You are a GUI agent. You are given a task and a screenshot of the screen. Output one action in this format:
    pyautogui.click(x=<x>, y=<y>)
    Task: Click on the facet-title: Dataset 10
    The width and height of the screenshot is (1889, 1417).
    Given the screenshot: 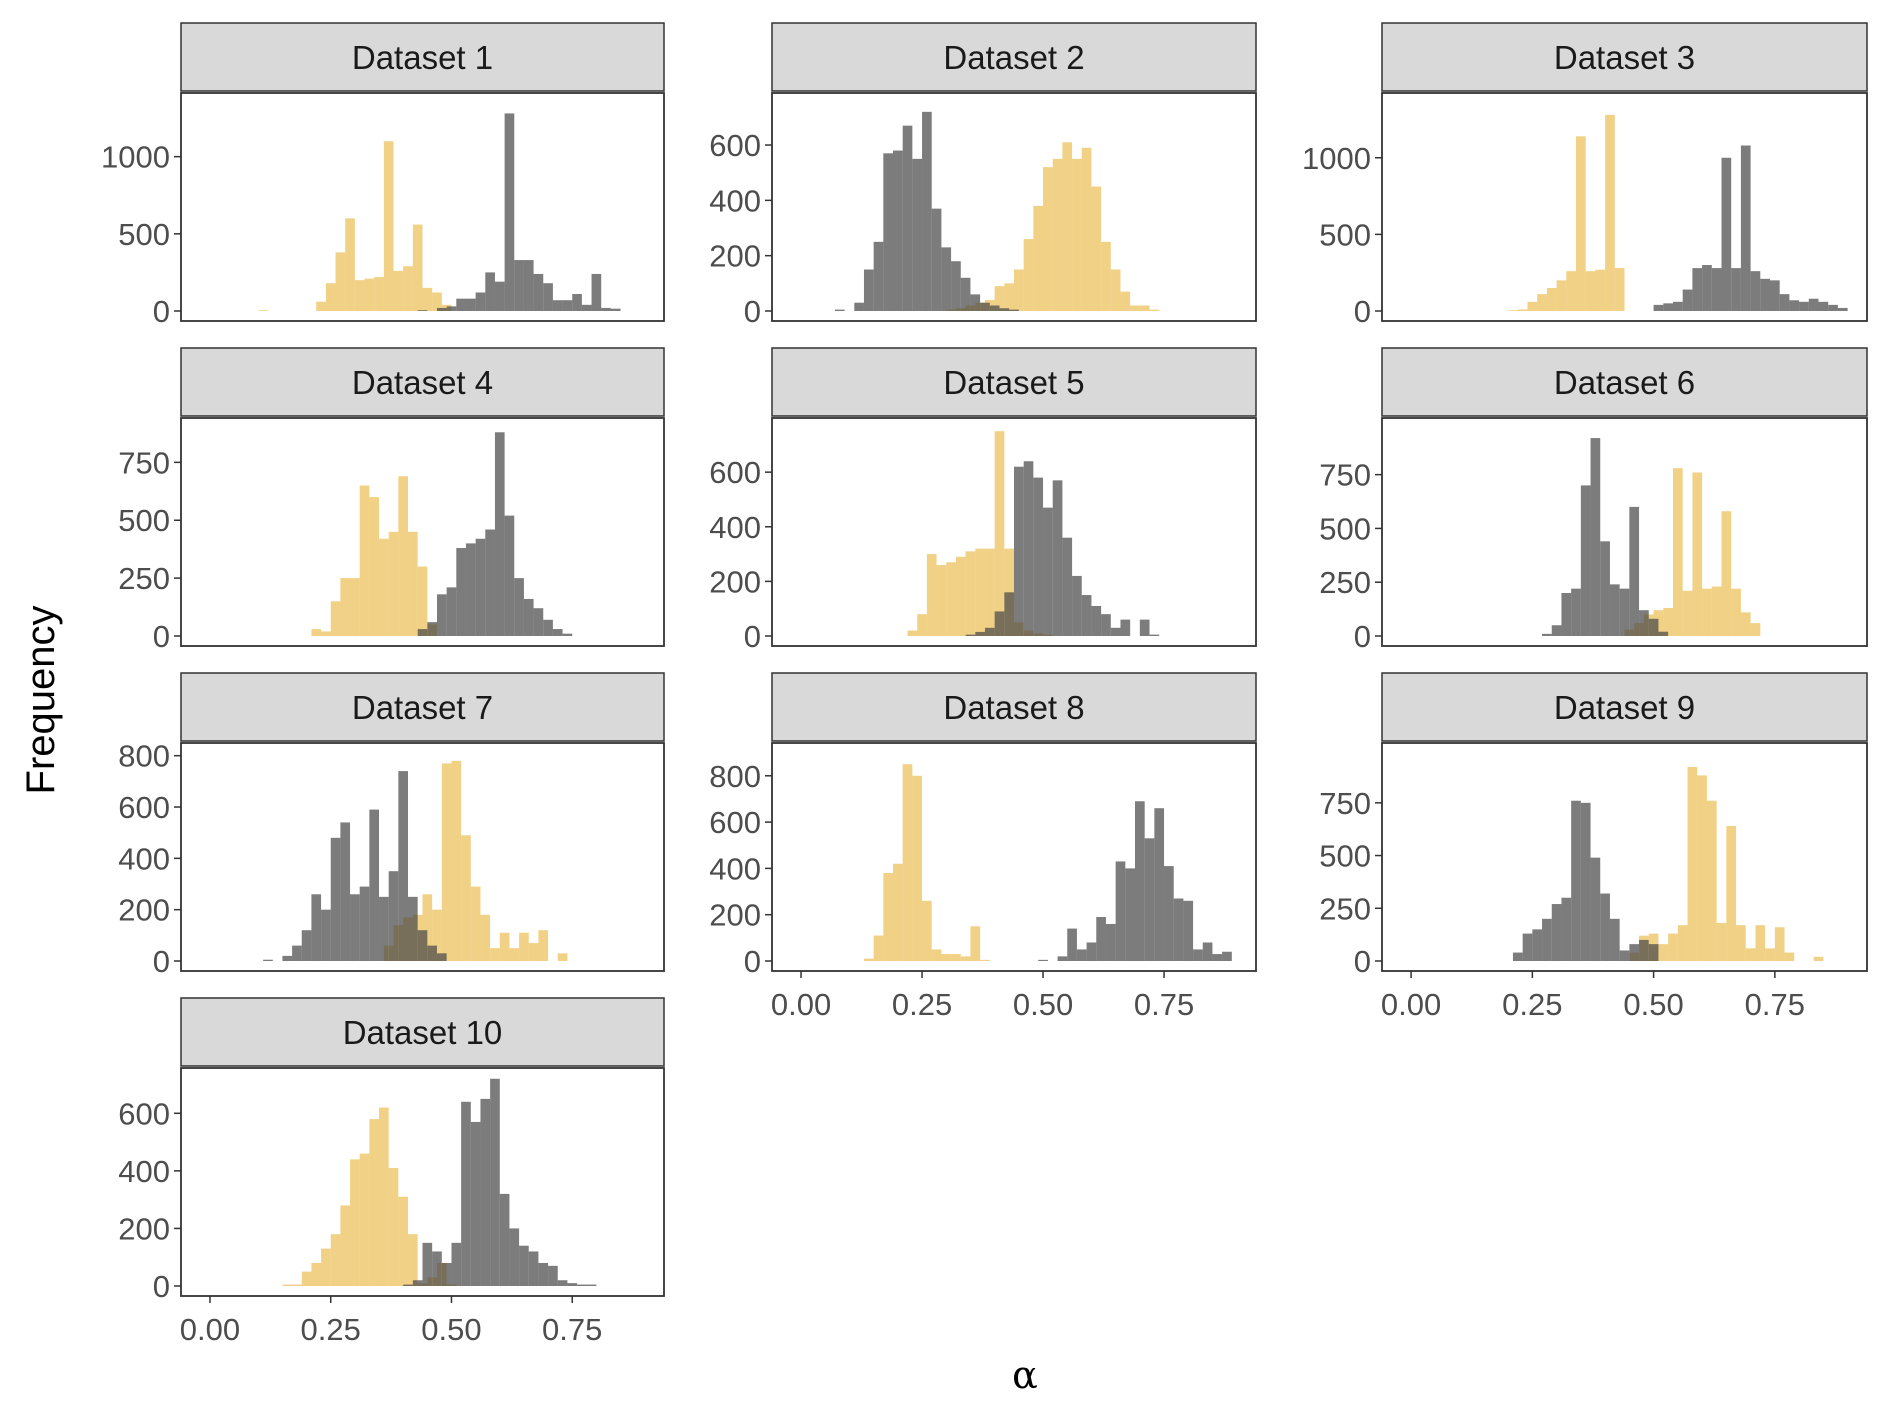 What is the action you would take?
    pyautogui.click(x=423, y=1032)
    